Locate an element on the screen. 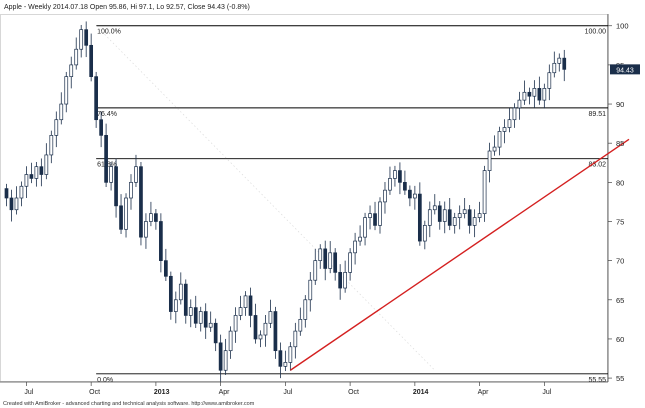 The image size is (645, 408). y-tick-label: 55 is located at coordinates (620, 378).